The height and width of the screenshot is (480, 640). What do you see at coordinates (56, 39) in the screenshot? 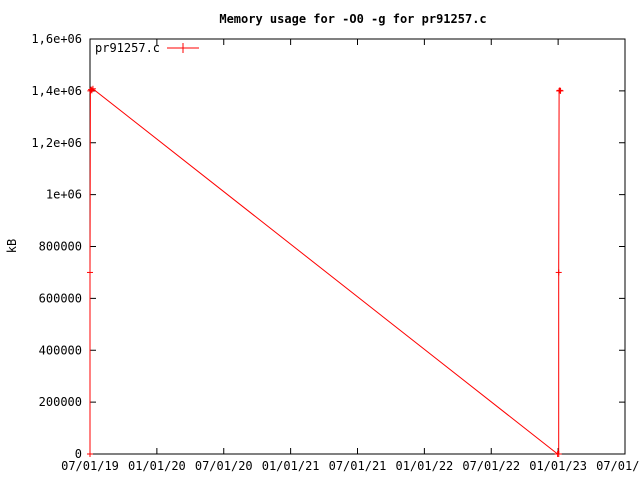
I see `y-tick-label: 1,6e+06` at bounding box center [56, 39].